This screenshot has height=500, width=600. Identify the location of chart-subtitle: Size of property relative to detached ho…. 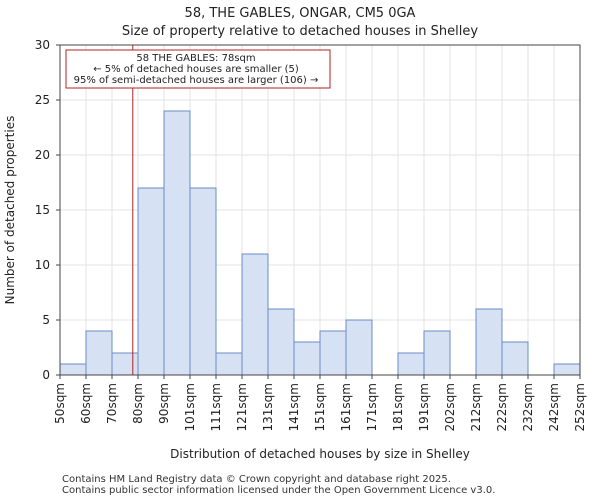
(300, 31).